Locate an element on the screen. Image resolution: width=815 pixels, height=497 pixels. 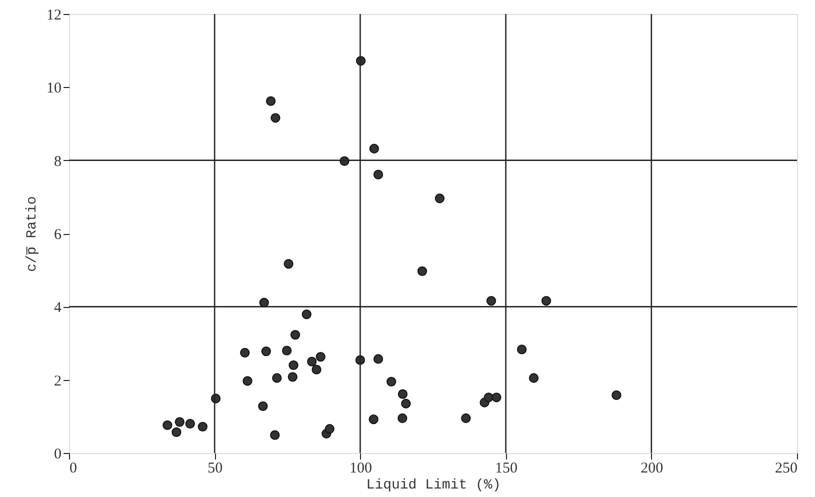
y-axis-title: c/p̅ Ratio is located at coordinates (32, 234).